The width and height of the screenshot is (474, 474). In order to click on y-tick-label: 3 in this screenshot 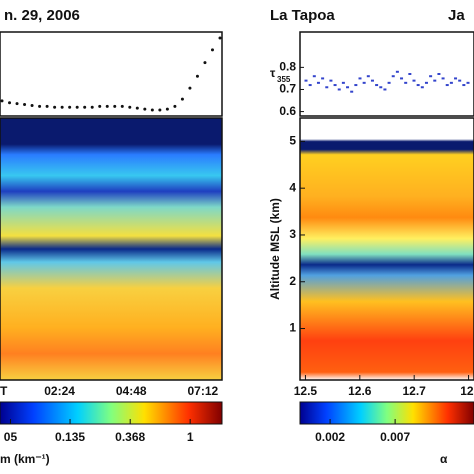, I will do `click(292, 234)`.